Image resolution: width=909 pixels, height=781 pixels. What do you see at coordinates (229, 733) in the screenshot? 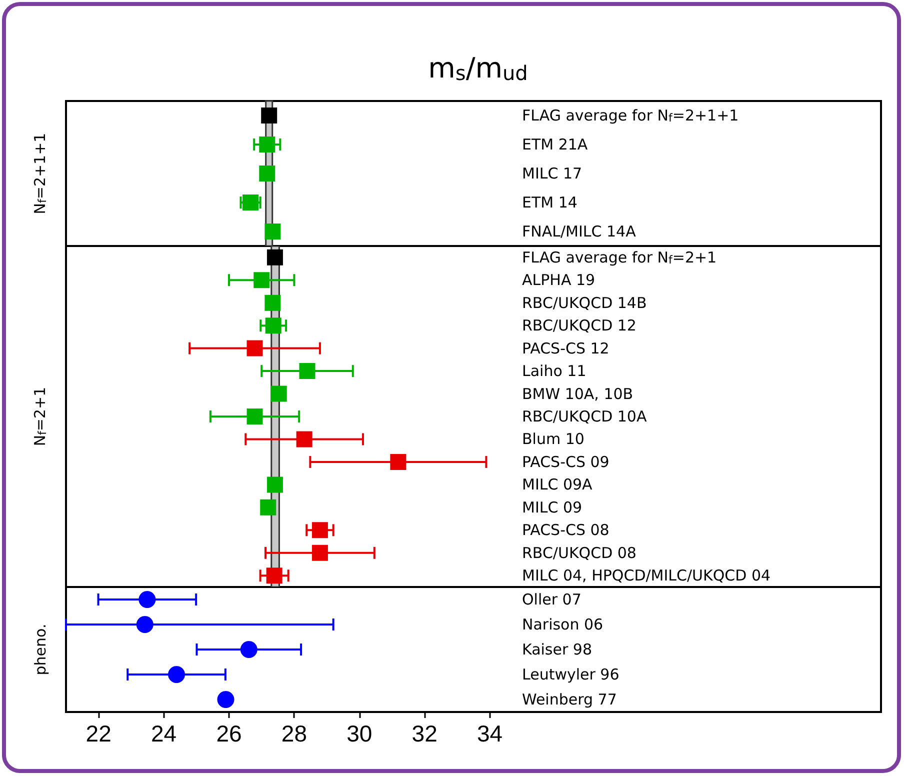
I see `x-tick-label: 26` at bounding box center [229, 733].